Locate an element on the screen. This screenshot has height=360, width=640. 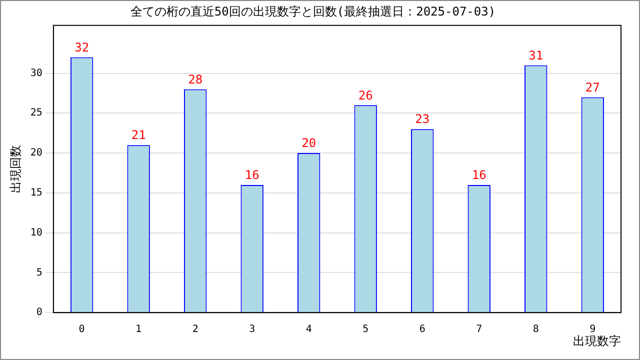
x-tick-label: 9 is located at coordinates (593, 330).